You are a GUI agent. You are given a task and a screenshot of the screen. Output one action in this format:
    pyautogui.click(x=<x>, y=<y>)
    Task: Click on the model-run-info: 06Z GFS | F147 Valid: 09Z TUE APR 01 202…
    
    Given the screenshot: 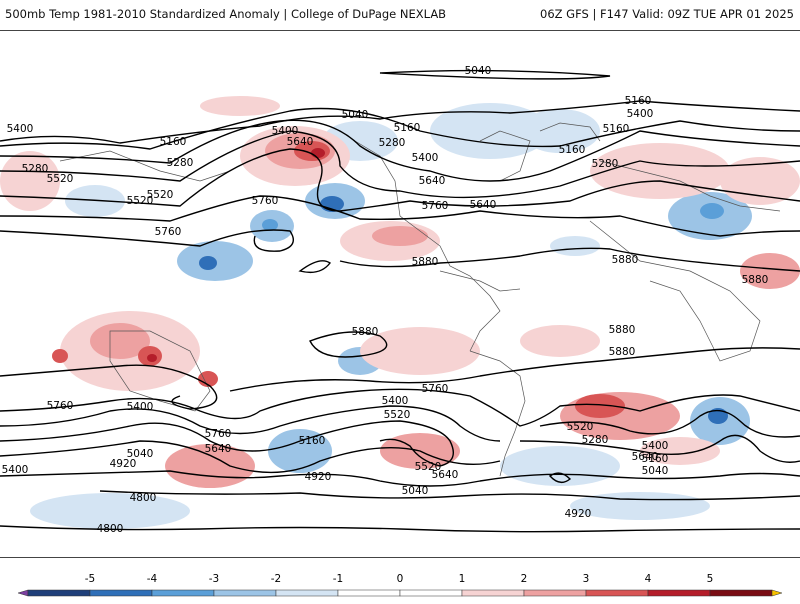 What is the action you would take?
    pyautogui.click(x=667, y=14)
    